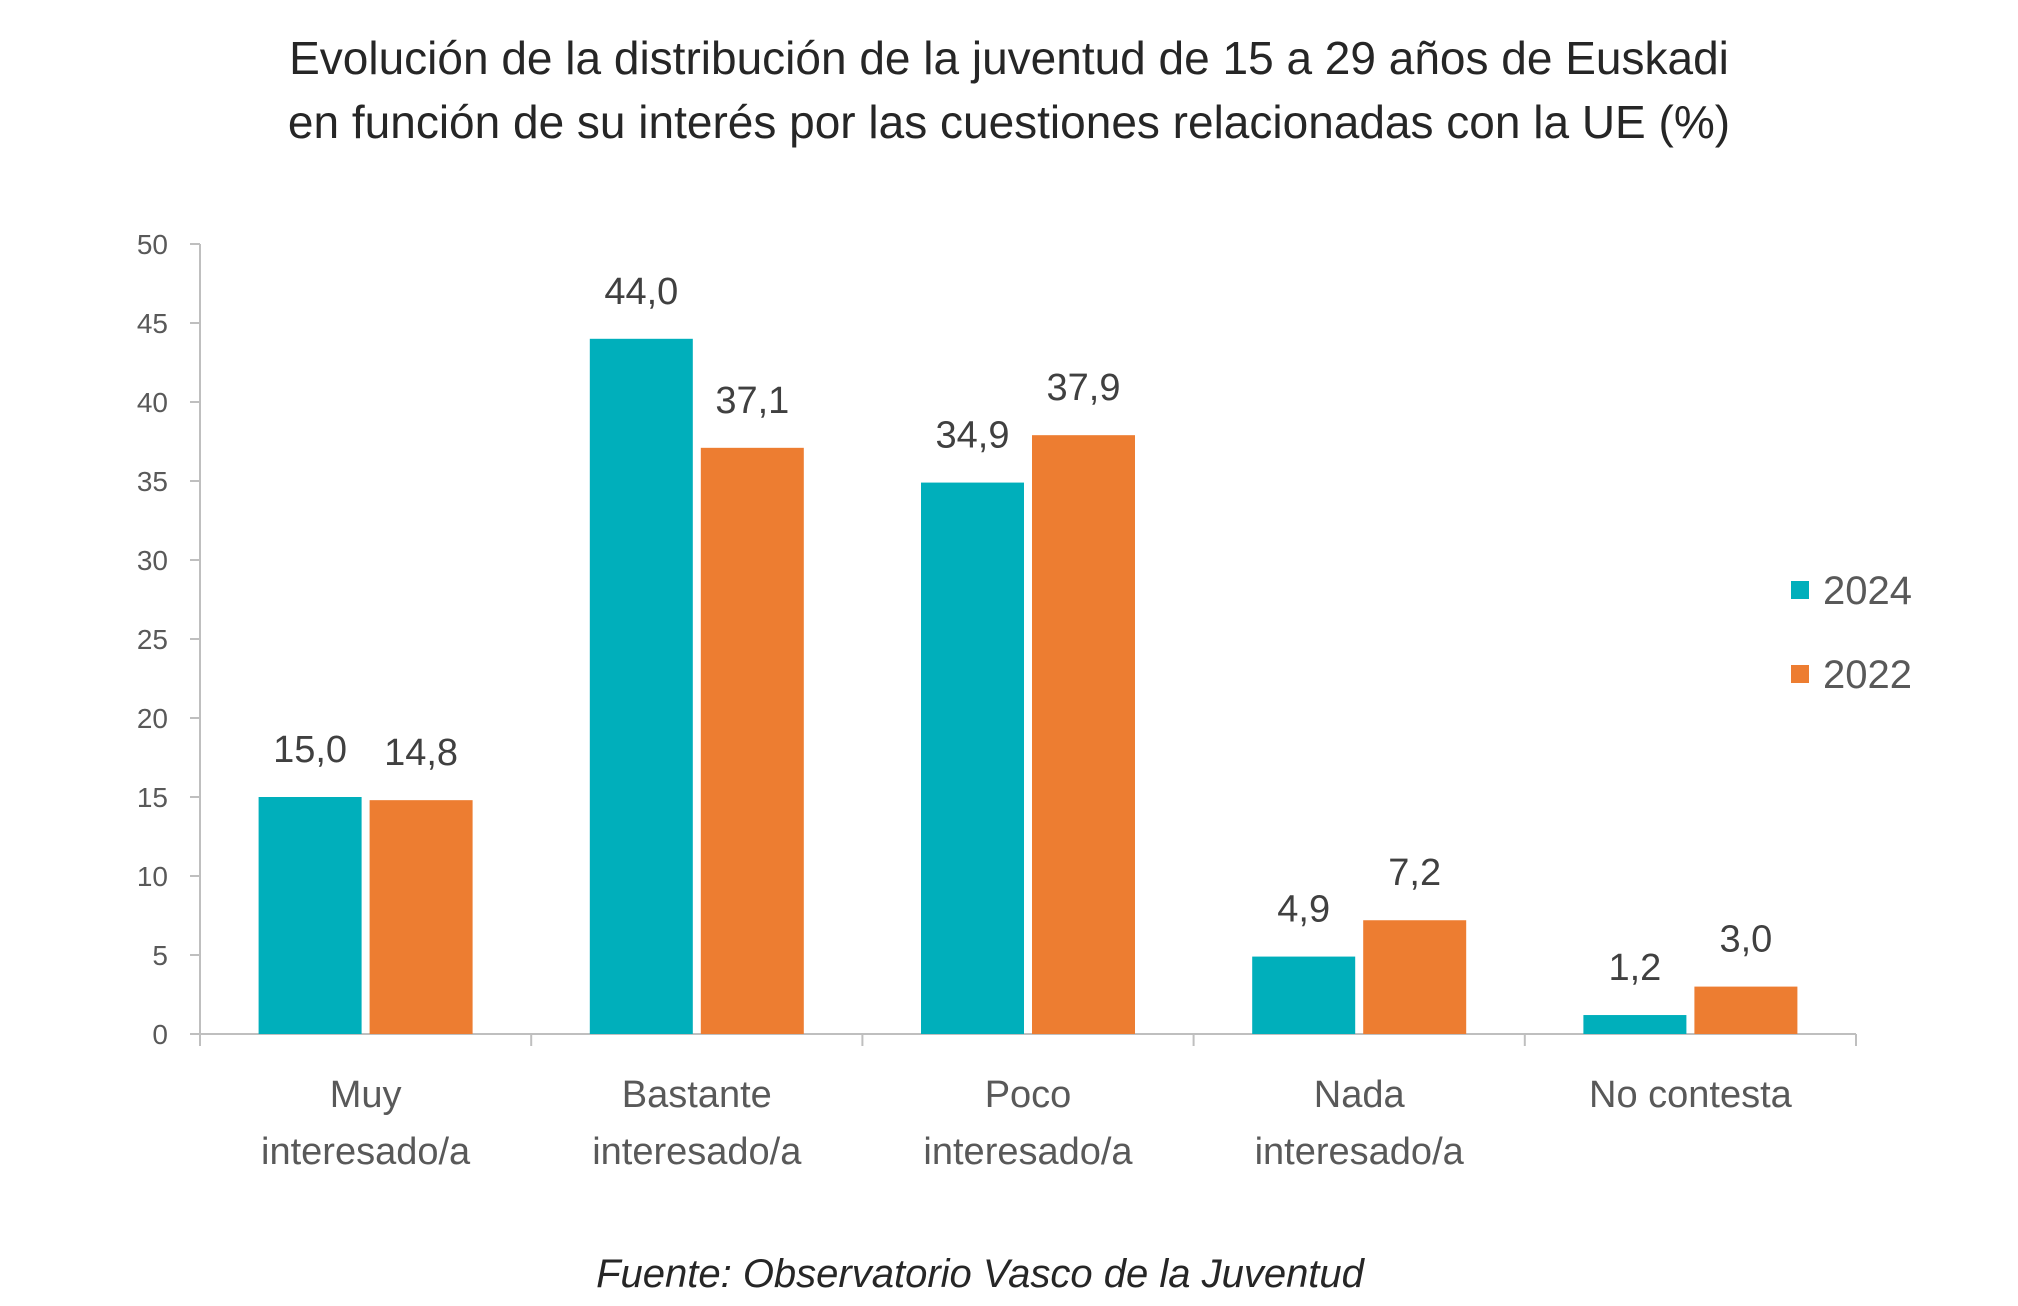 This screenshot has height=1306, width=2018. I want to click on legend-swatch-2022, so click(1800, 674).